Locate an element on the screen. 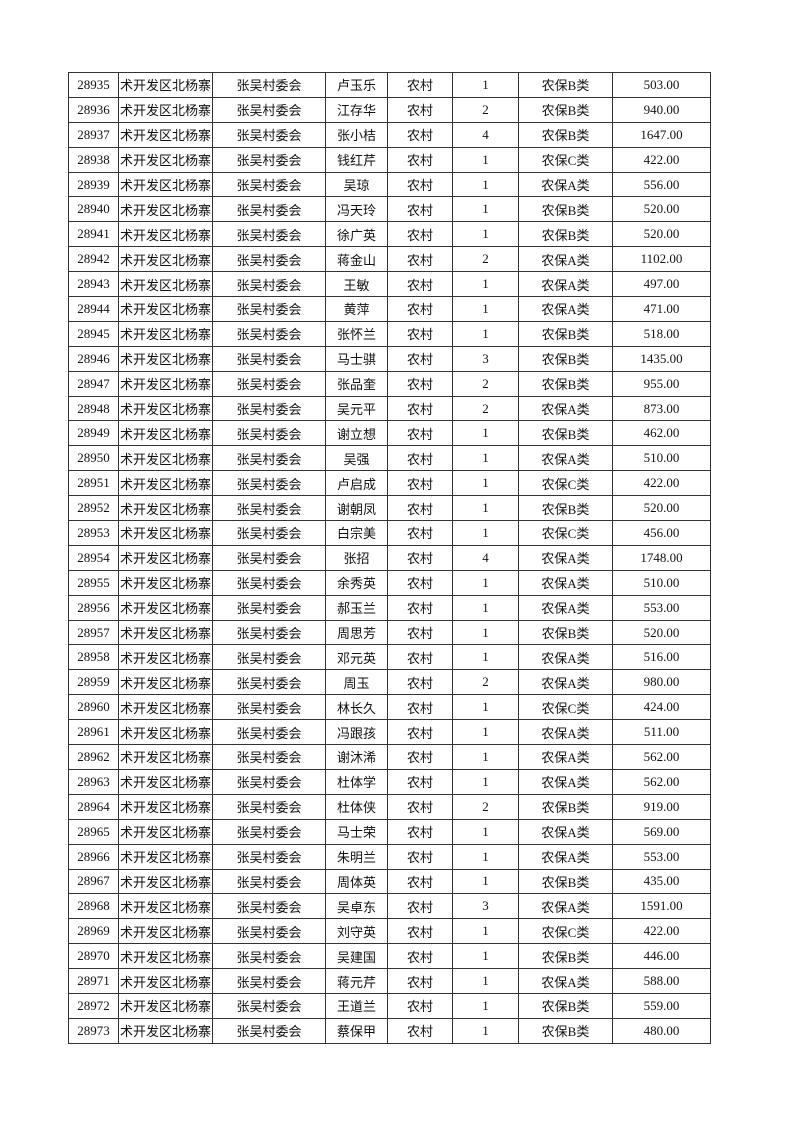 This screenshot has height=1122, width=793. amount-cell: 569.00 is located at coordinates (661, 831).